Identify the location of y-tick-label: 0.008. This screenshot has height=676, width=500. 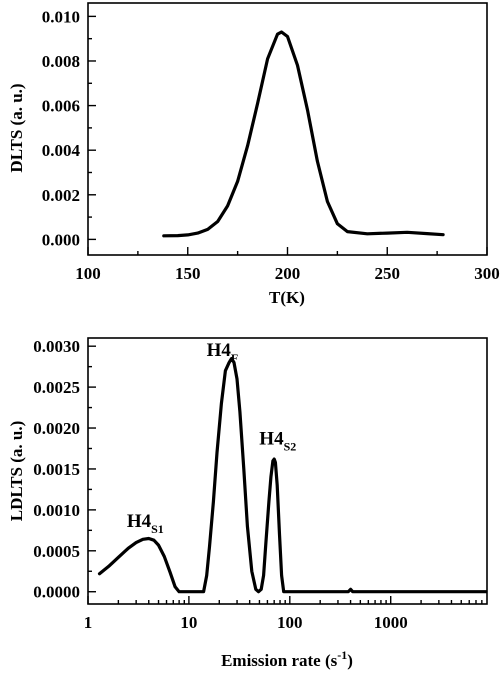
(61, 61).